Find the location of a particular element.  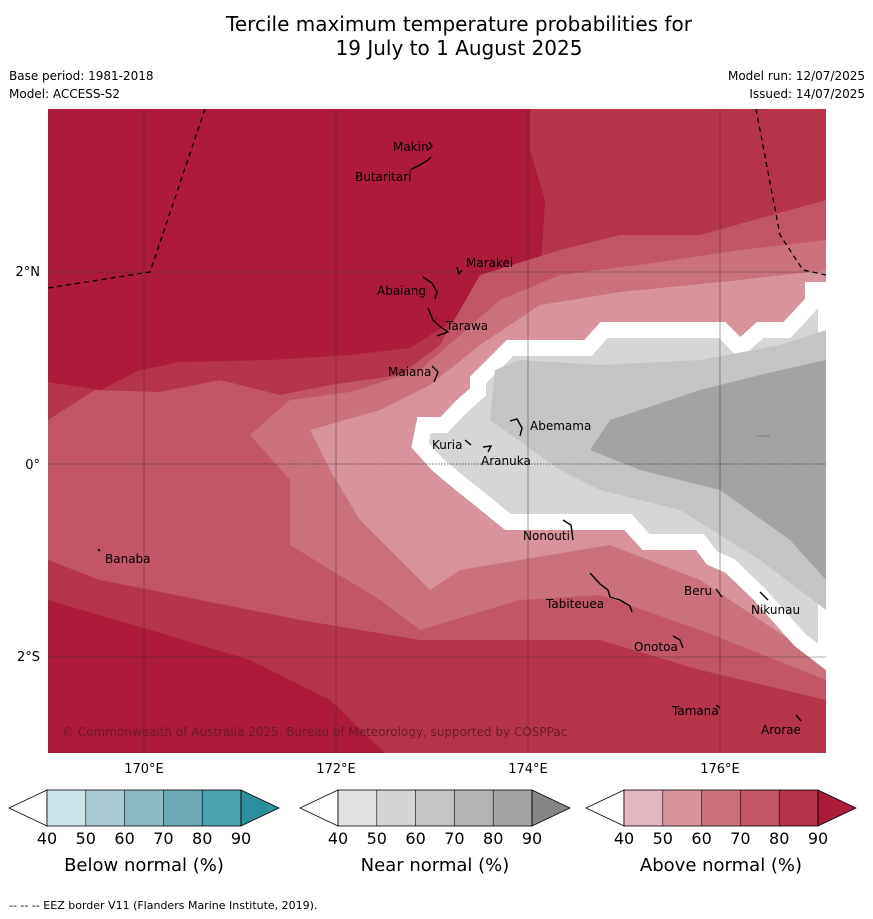

place-label-nikunau: Nikunau is located at coordinates (775, 610).